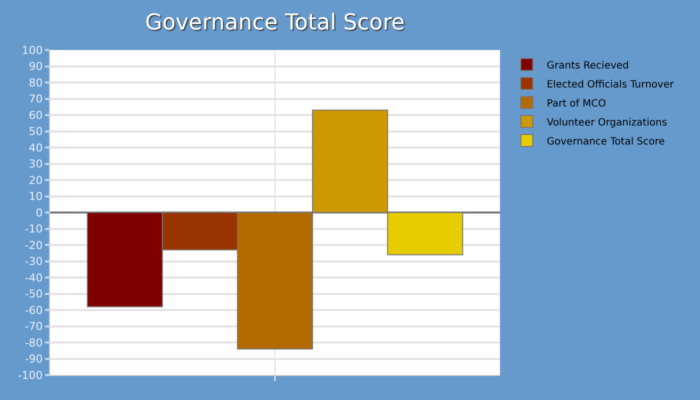 The height and width of the screenshot is (400, 700). I want to click on y-tick-label: -70, so click(33, 327).